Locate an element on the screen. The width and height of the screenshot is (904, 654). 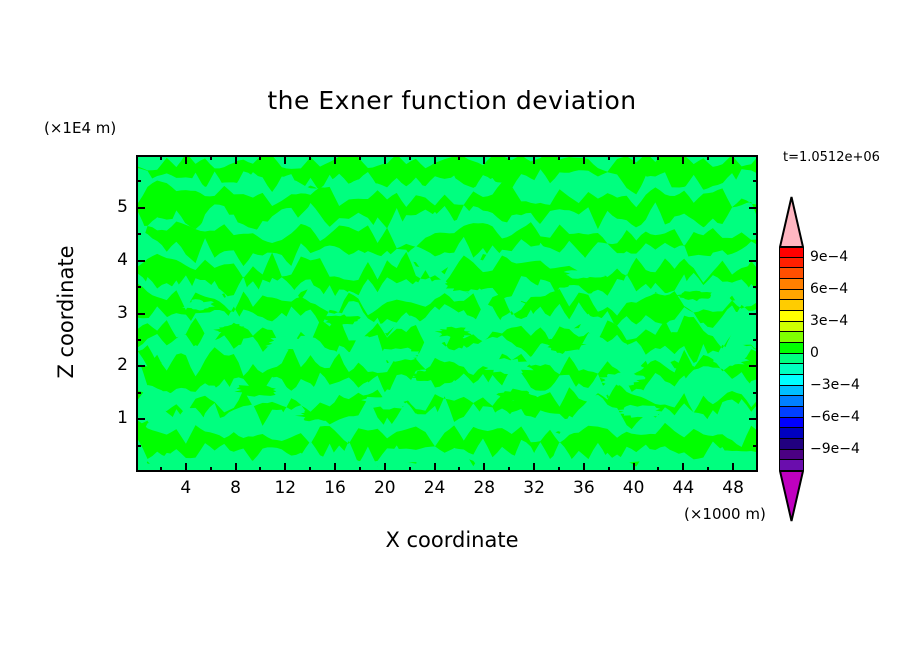
y-axis-tick-label: 3 is located at coordinates (122, 312).